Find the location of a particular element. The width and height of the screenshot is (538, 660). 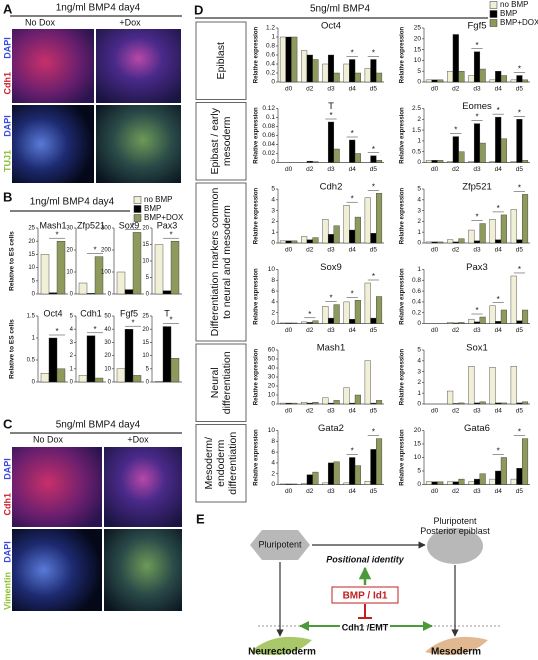

chart-title: Fgf5 is located at coordinates (476, 26).